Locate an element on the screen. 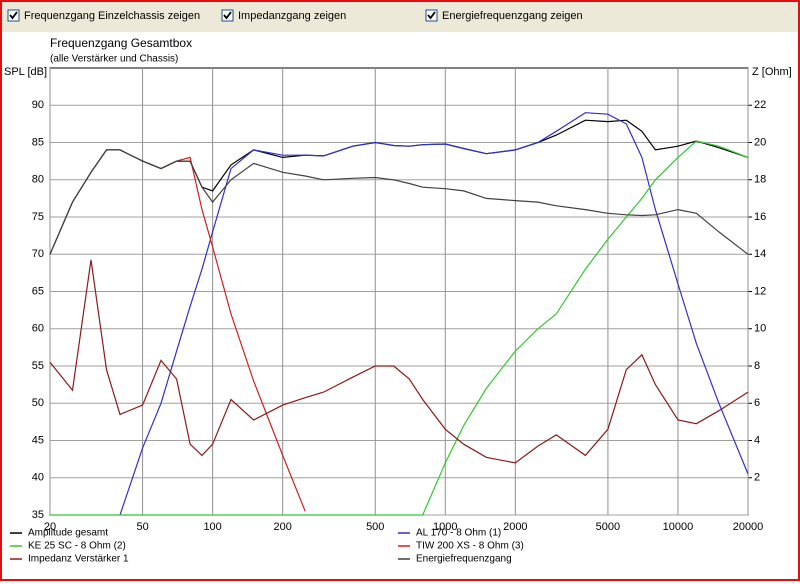 The image size is (800, 584). checkbox-label: Impedanzgang zeigen is located at coordinates (292, 16).